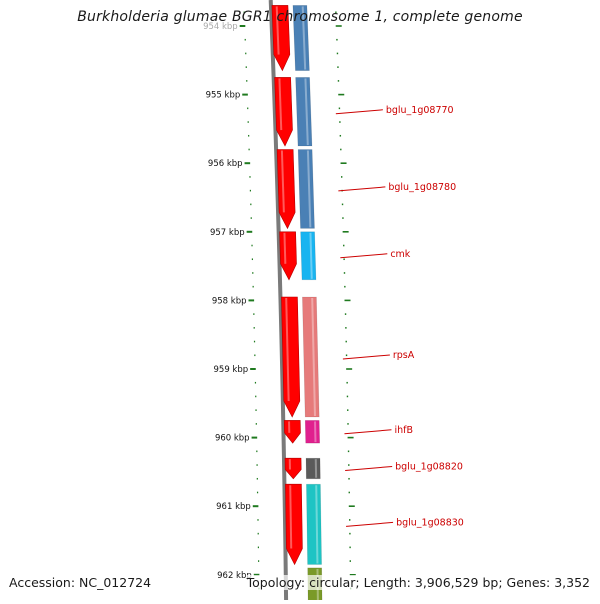 Image resolution: width=600 pixels, height=604 pixels. What do you see at coordinates (420, 110) in the screenshot?
I see `gene-label: bglu_1g08770` at bounding box center [420, 110].